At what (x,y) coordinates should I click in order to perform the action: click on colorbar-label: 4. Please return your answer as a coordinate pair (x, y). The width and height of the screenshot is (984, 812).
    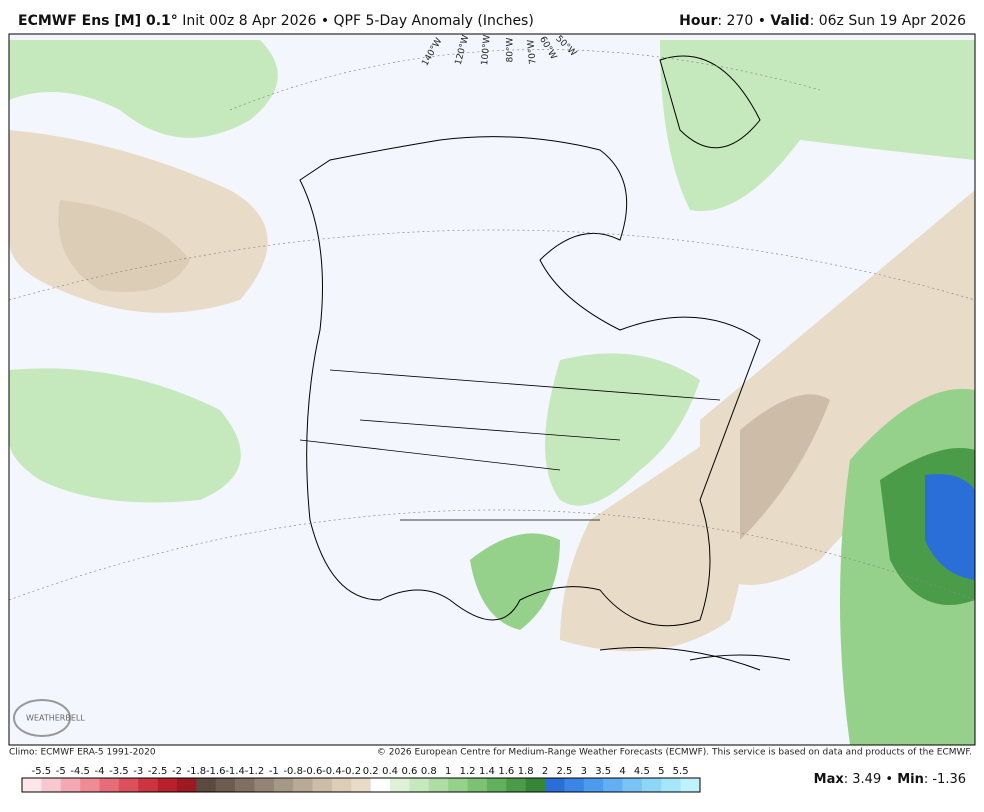
    Looking at the image, I should click on (622, 771).